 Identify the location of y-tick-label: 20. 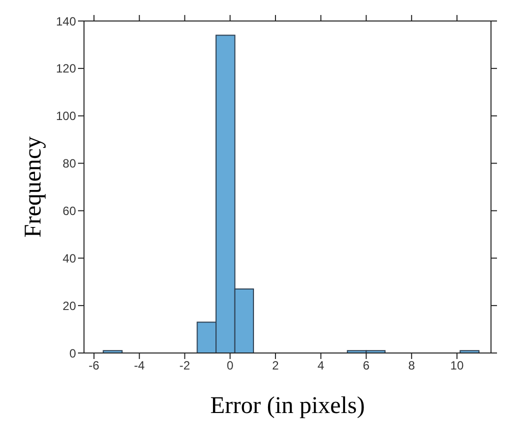
(69, 305).